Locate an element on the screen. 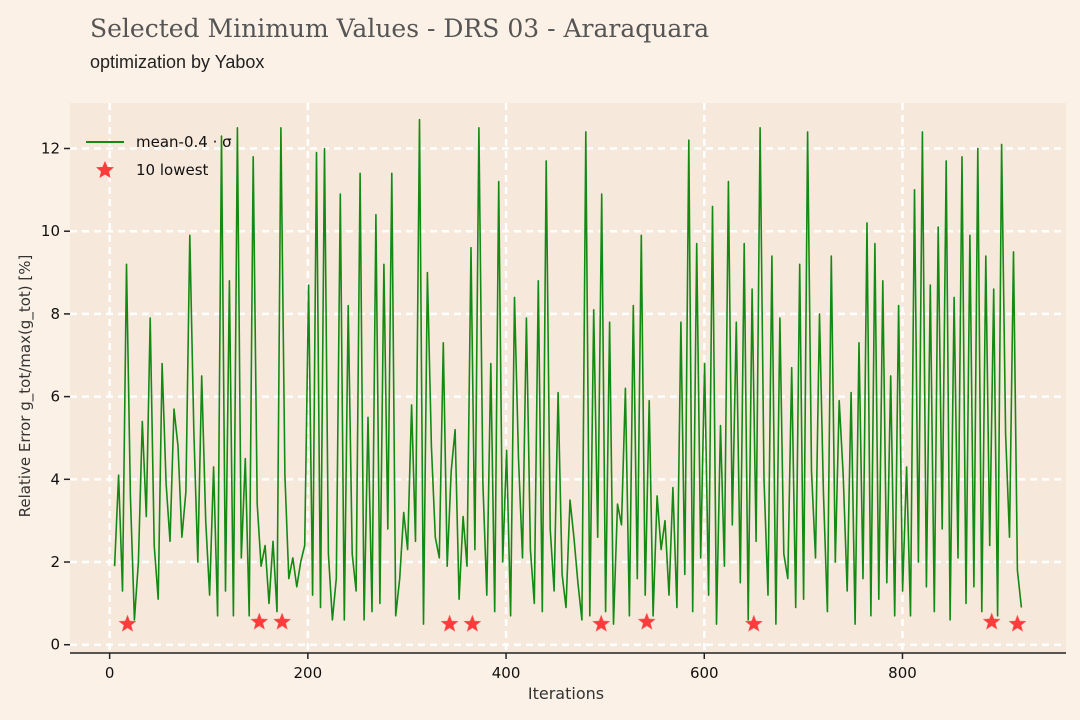 This screenshot has width=1080, height=720. y-tick-label: 0 is located at coordinates (55, 645).